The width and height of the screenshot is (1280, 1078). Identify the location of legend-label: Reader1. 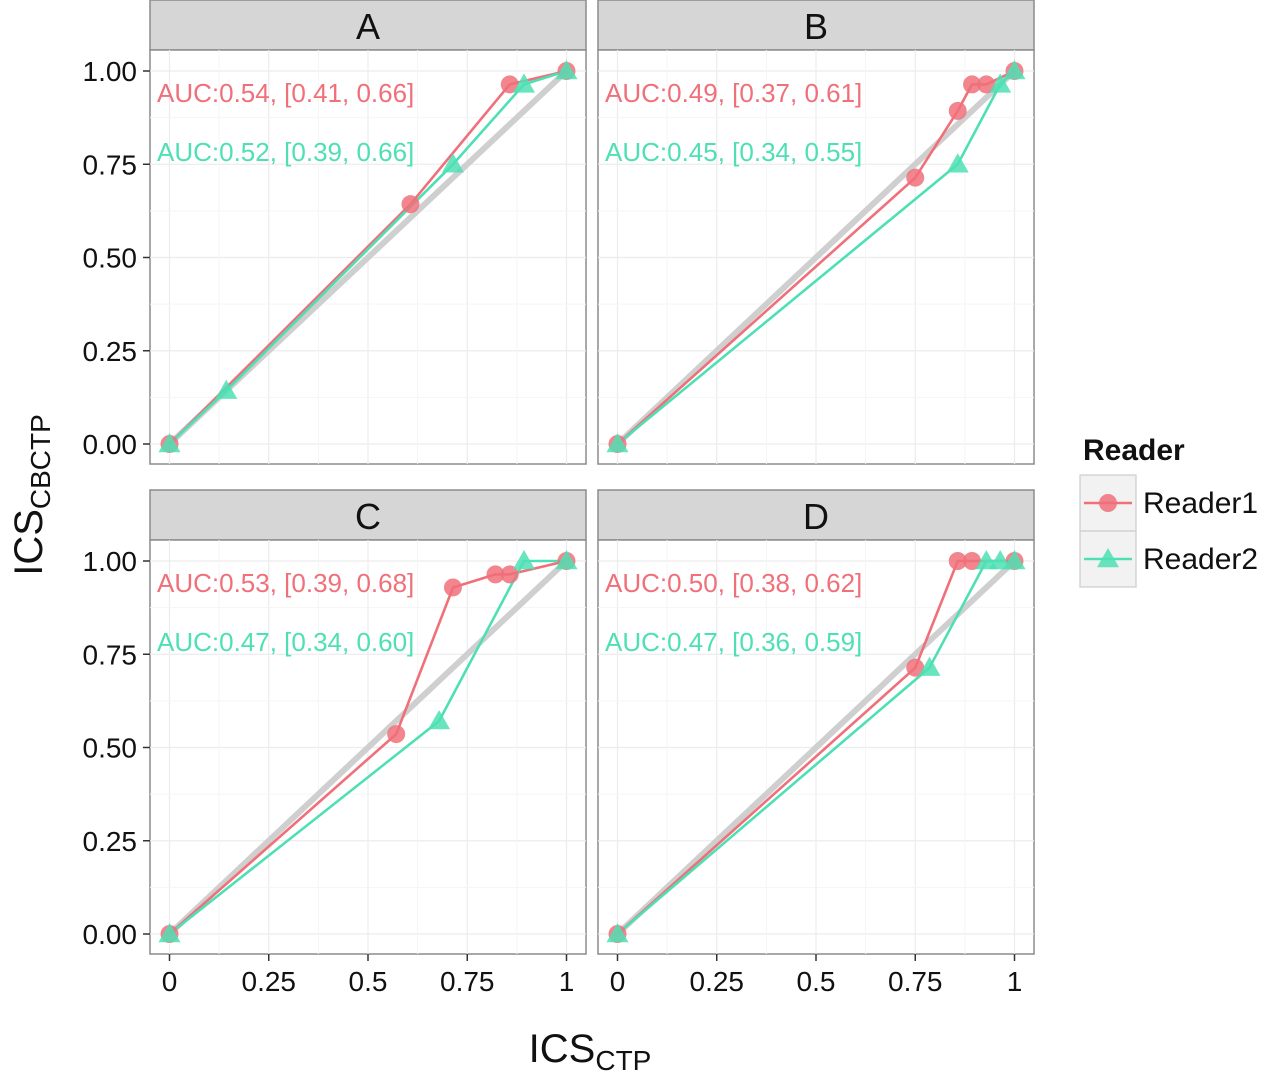
(1200, 503).